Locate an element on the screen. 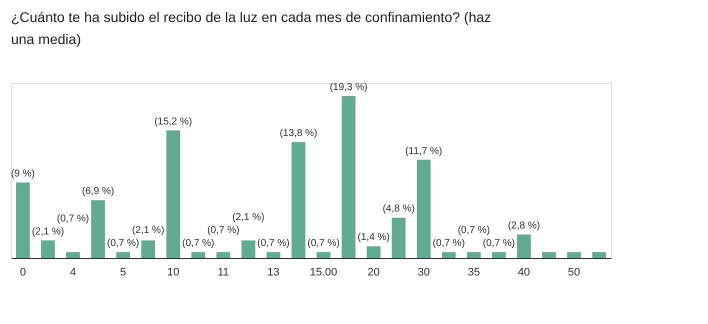  data-label: (13,8 %) is located at coordinates (299, 134).